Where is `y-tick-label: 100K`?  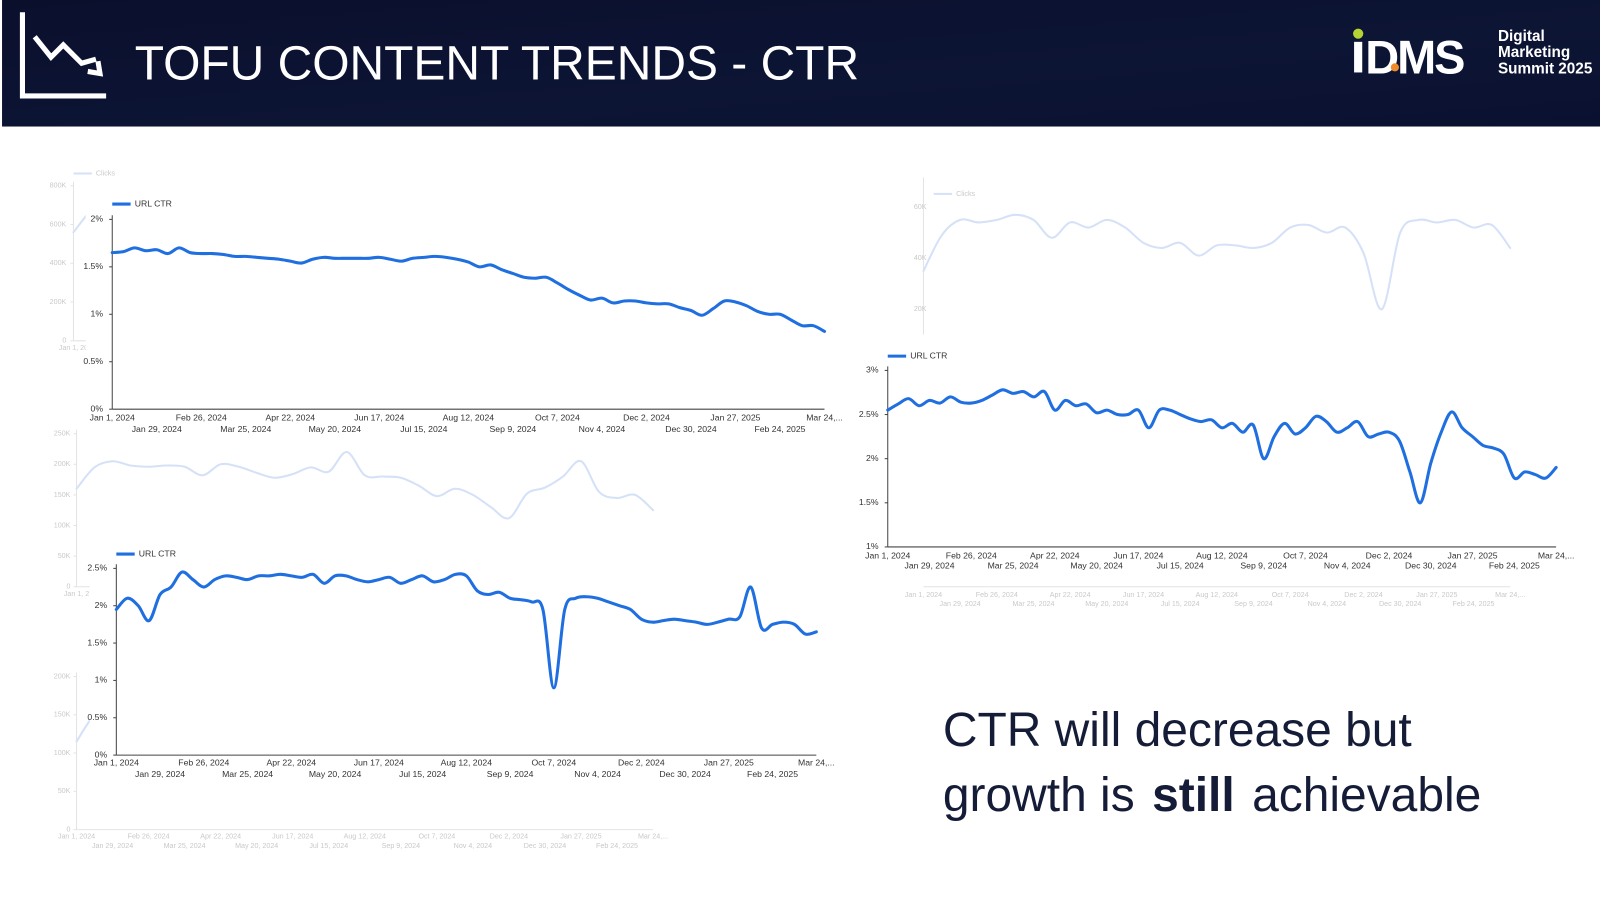
y-tick-label: 100K is located at coordinates (62, 525).